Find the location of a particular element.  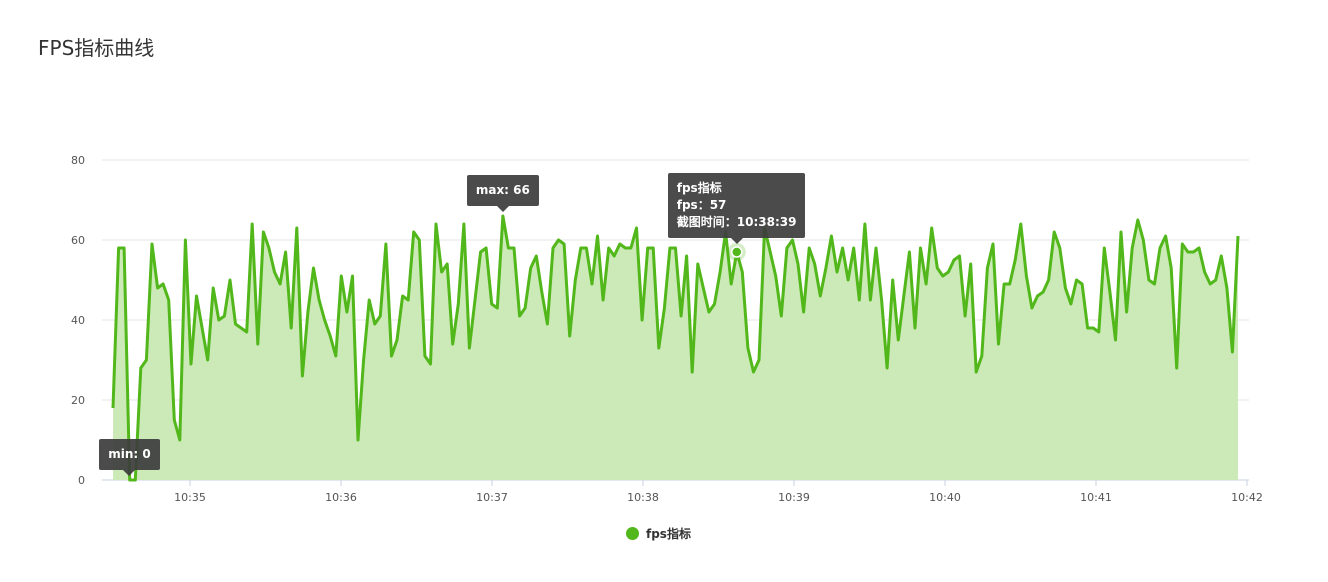

hover-tooltip: fps指标 fps：57 截图时间：10:38:39 is located at coordinates (736, 208).